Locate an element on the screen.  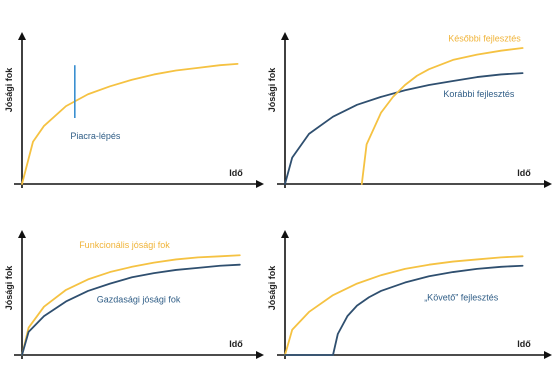
annotation-label-1: „Követő” fejlesztés is located at coordinates (461, 297).